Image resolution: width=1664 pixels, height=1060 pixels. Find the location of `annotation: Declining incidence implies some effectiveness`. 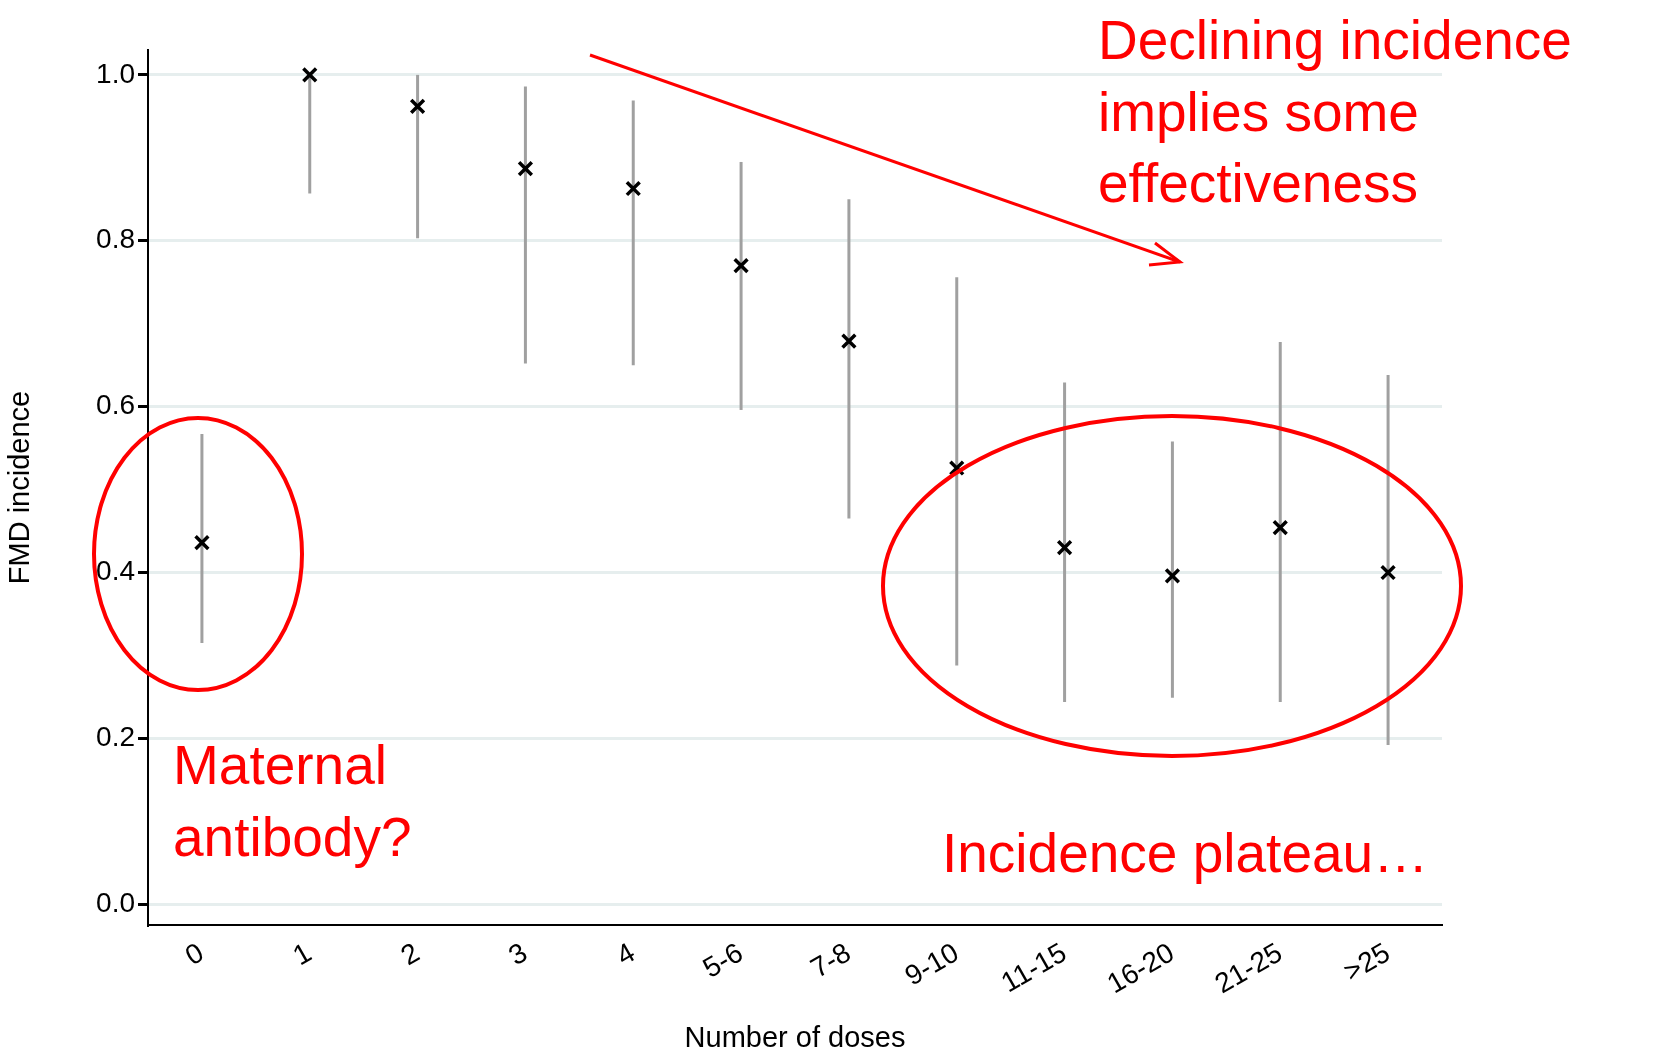

annotation: Declining incidence implies some effectiveness is located at coordinates (1335, 112).